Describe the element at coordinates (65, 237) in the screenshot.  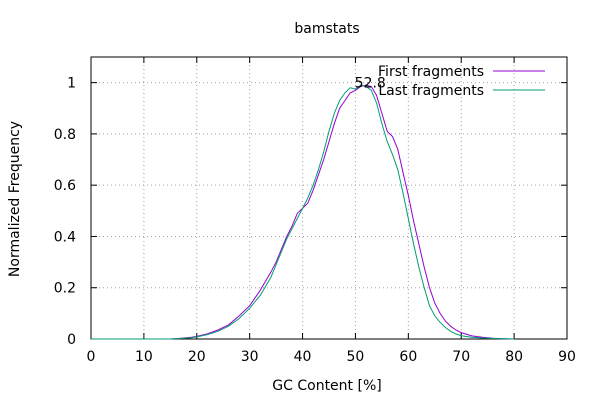
I see `y-tick-label: 0.4` at that location.